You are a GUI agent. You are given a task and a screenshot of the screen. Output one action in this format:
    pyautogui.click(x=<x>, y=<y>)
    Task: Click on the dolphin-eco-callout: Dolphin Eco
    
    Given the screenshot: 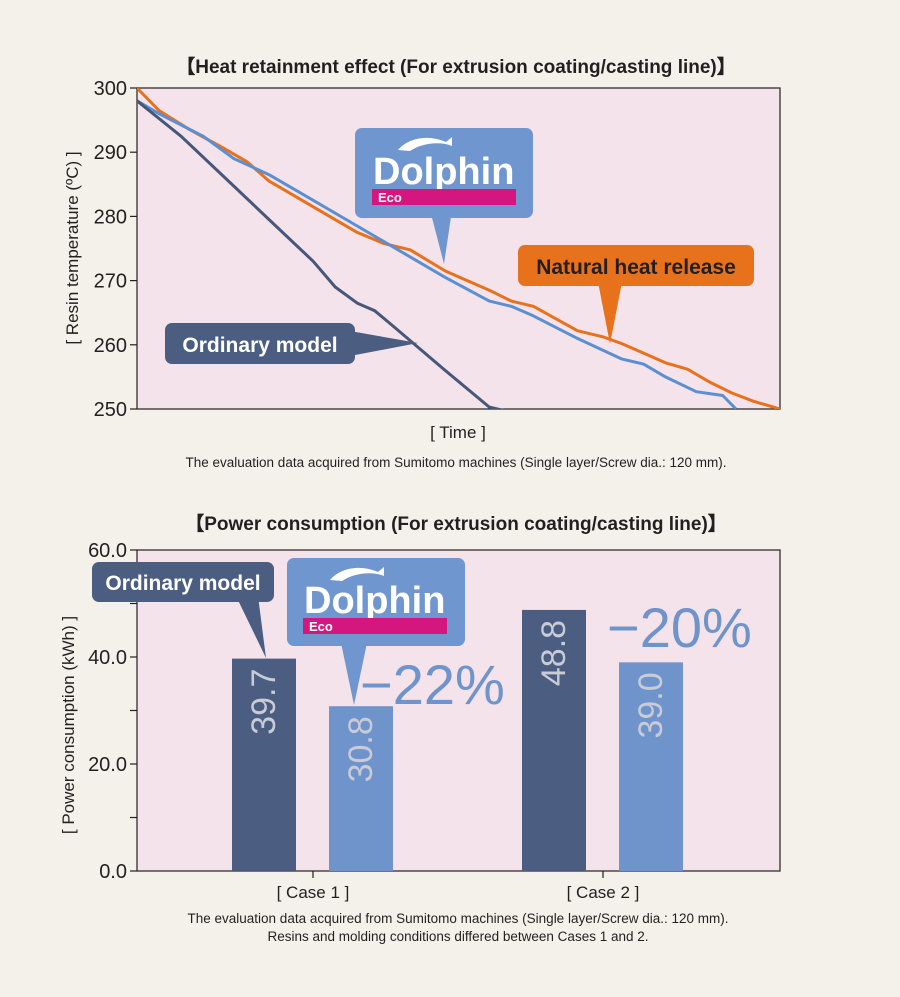 What is the action you would take?
    pyautogui.click(x=444, y=196)
    